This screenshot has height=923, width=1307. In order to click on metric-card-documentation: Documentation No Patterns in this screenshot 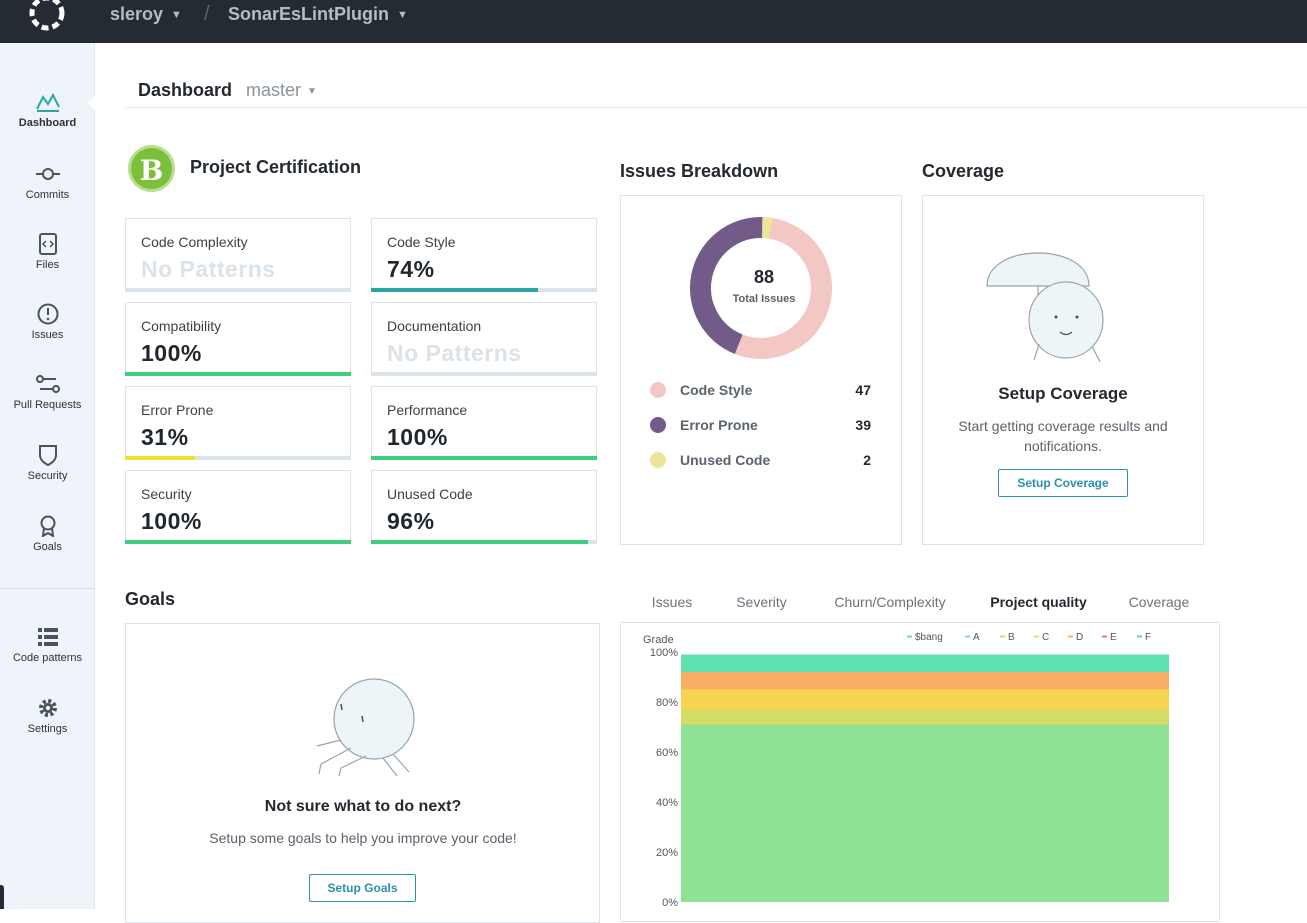, I will do `click(484, 339)`.